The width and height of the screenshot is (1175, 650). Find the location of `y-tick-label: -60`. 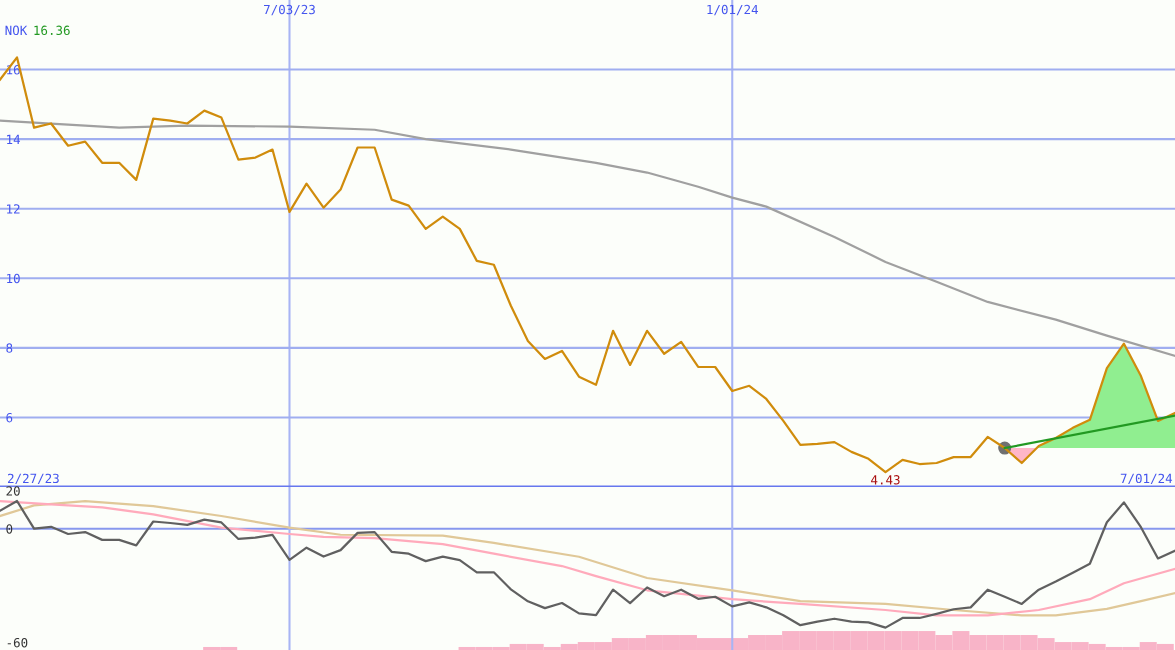

y-tick-label: -60 is located at coordinates (17, 642).